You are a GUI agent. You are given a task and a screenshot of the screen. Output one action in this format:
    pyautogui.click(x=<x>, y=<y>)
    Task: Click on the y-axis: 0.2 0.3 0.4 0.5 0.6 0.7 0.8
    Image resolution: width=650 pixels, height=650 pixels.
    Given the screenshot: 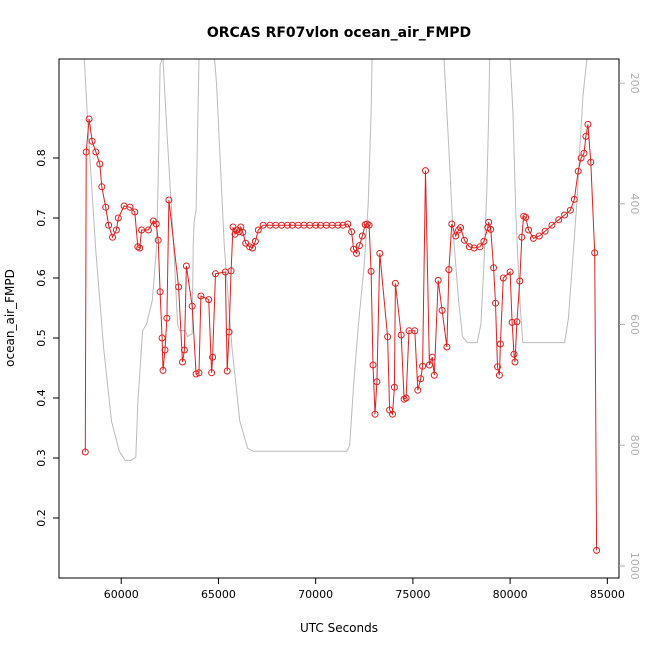 What is the action you would take?
    pyautogui.click(x=47, y=338)
    